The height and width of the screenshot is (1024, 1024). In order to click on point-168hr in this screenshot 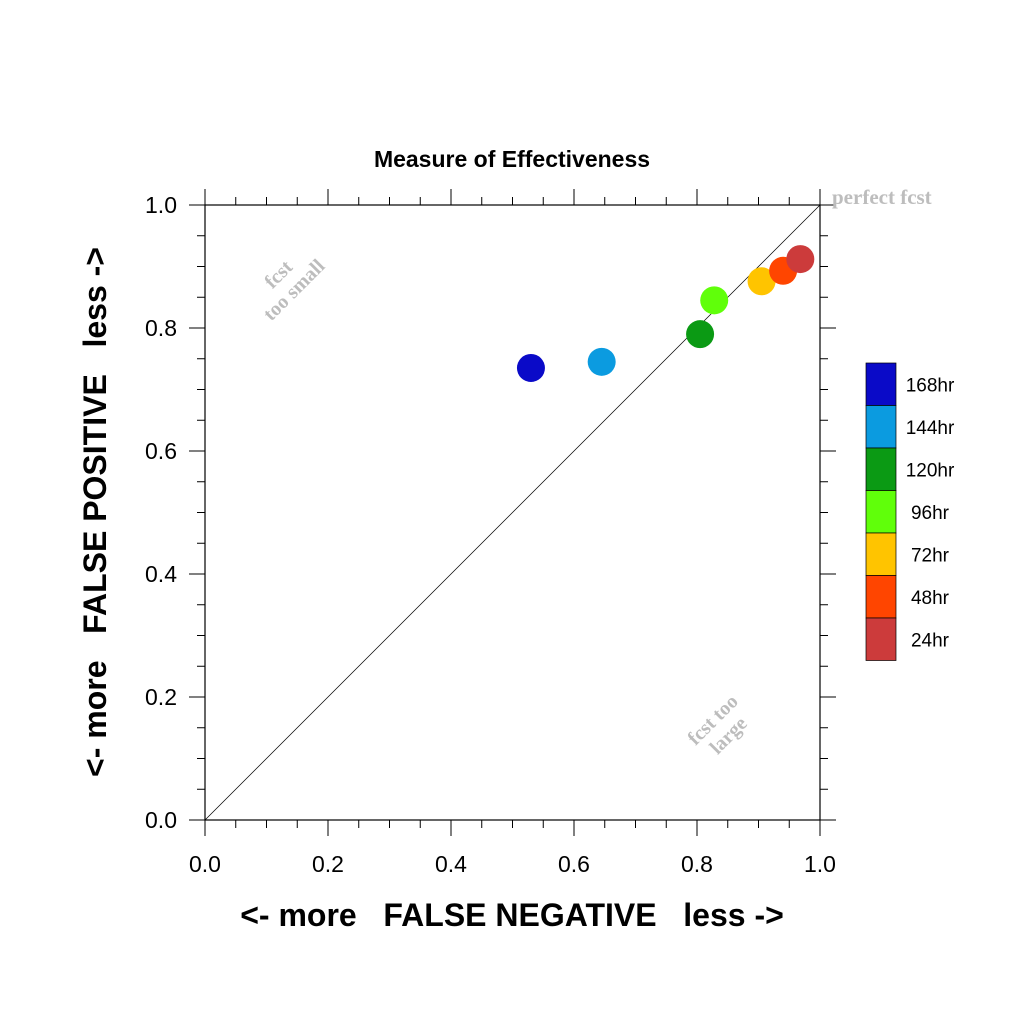, I will do `click(530, 367)`.